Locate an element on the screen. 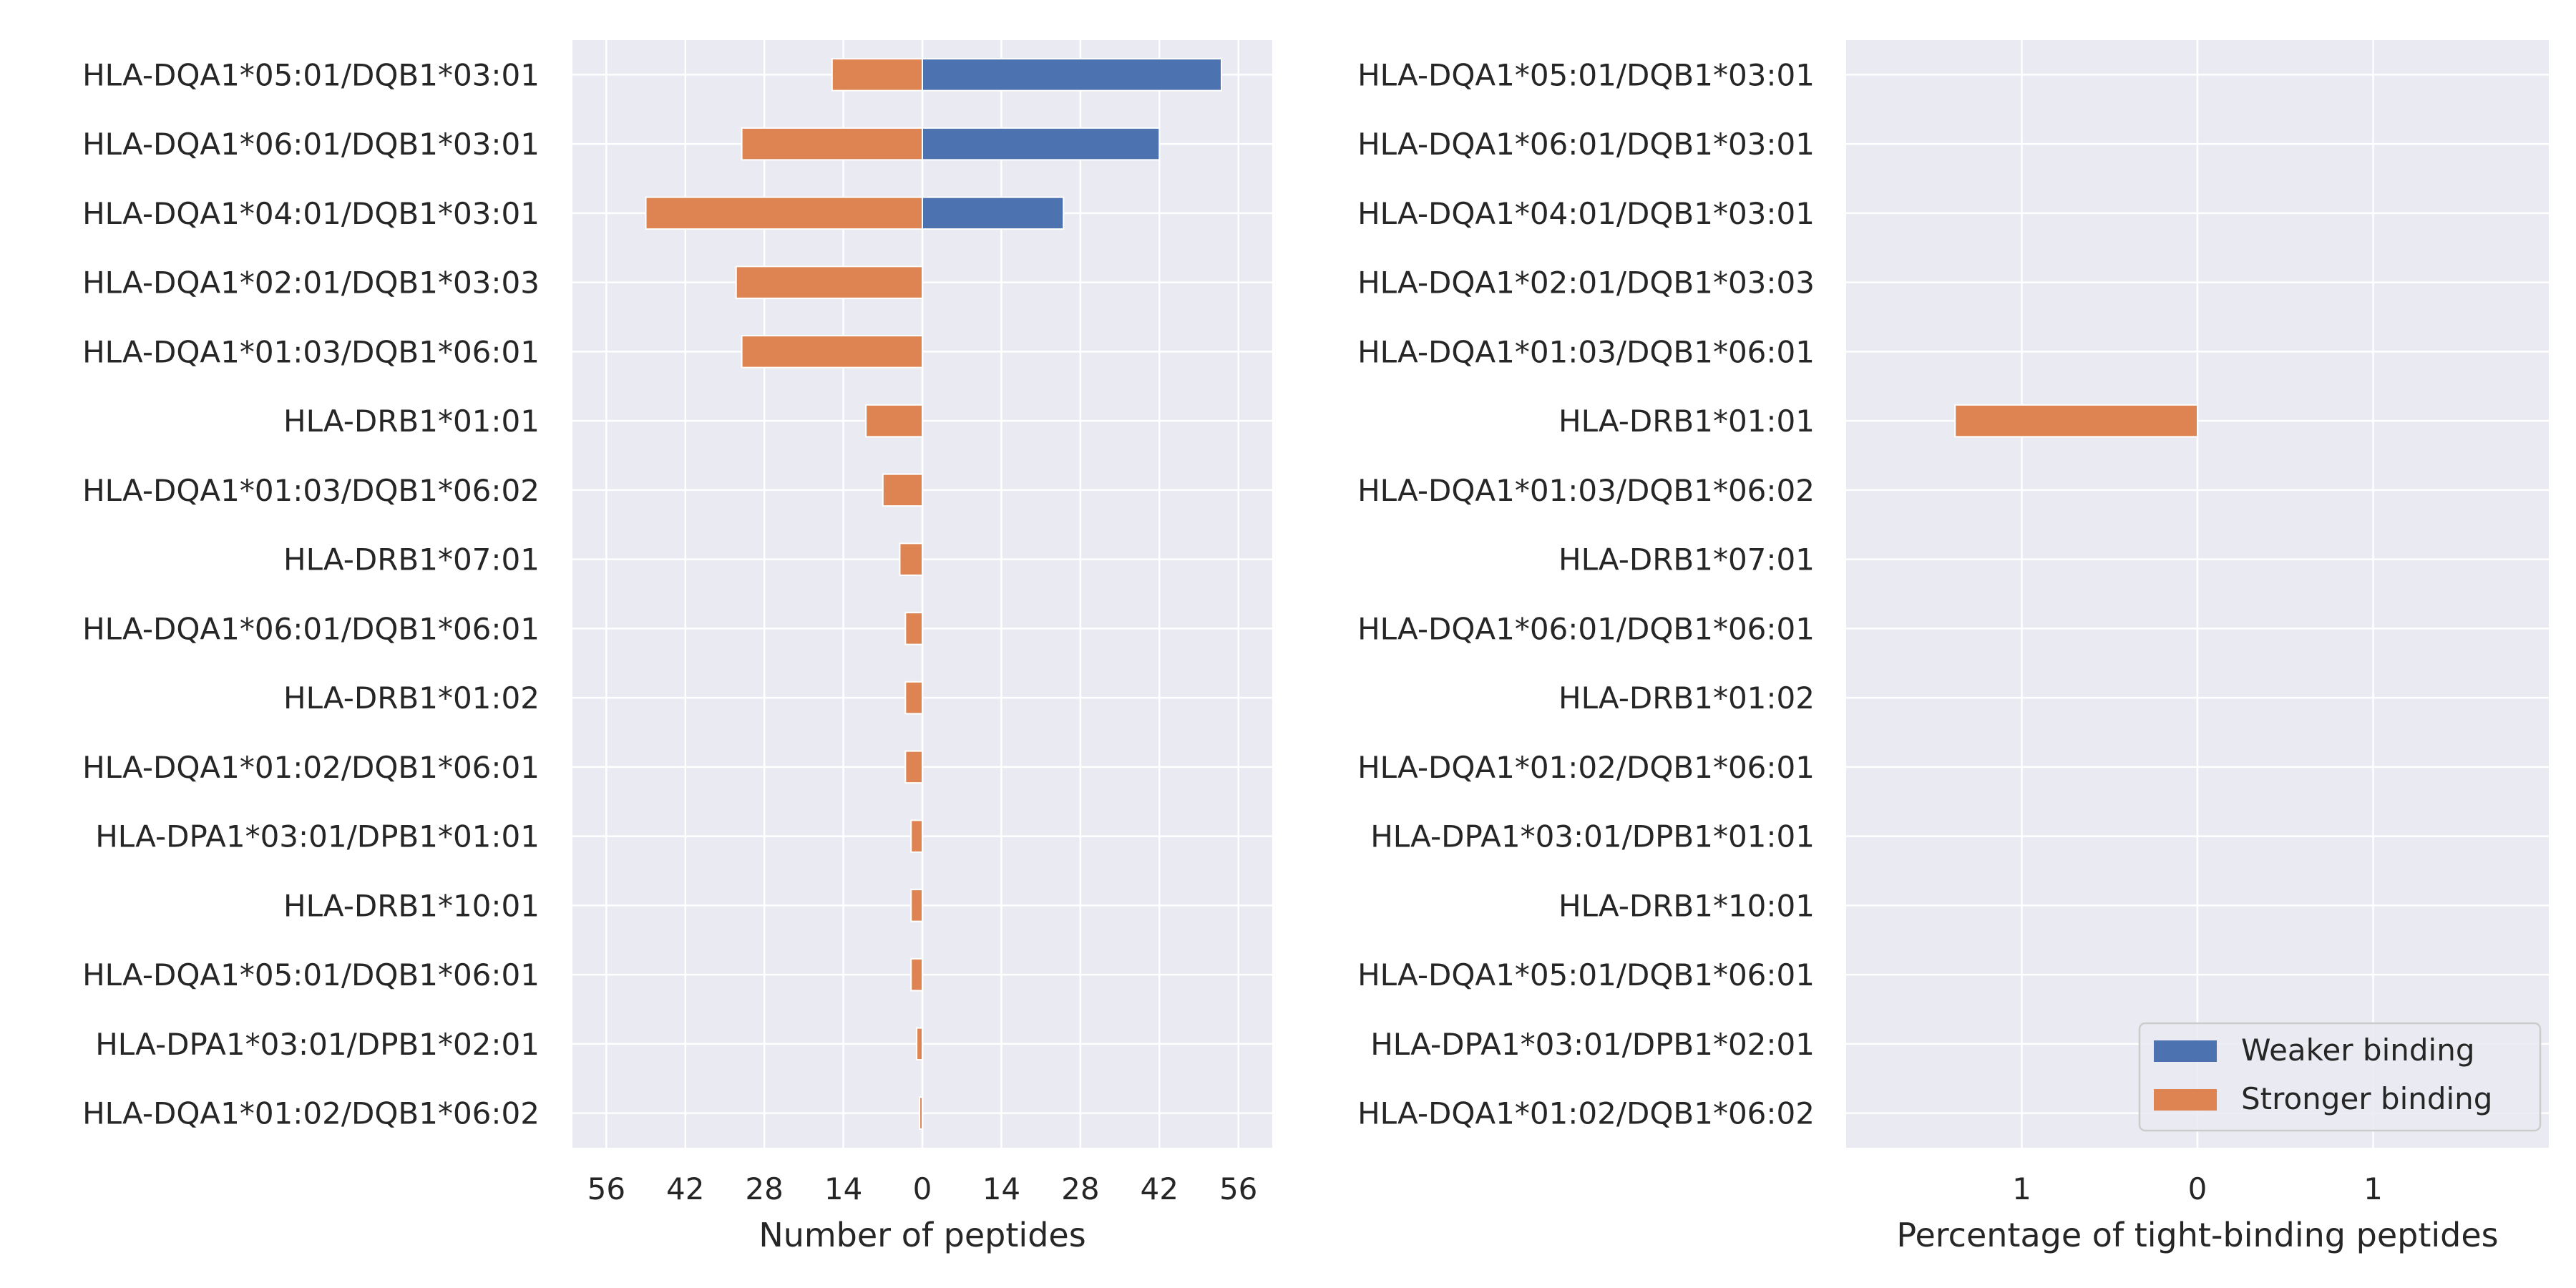 This screenshot has height=1288, width=2576. legend: Weaker binding Stronger binding is located at coordinates (2340, 1077).